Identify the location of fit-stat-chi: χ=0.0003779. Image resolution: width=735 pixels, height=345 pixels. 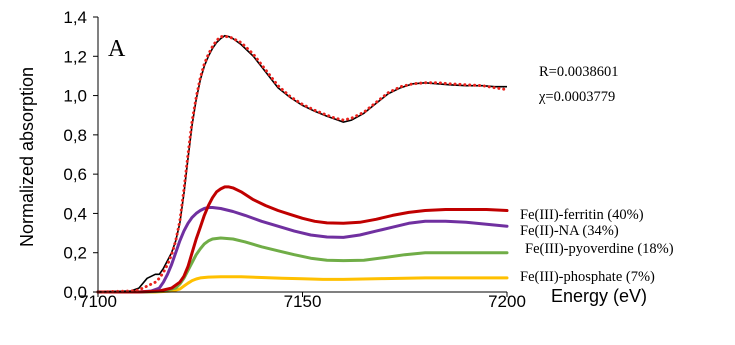
(576, 97).